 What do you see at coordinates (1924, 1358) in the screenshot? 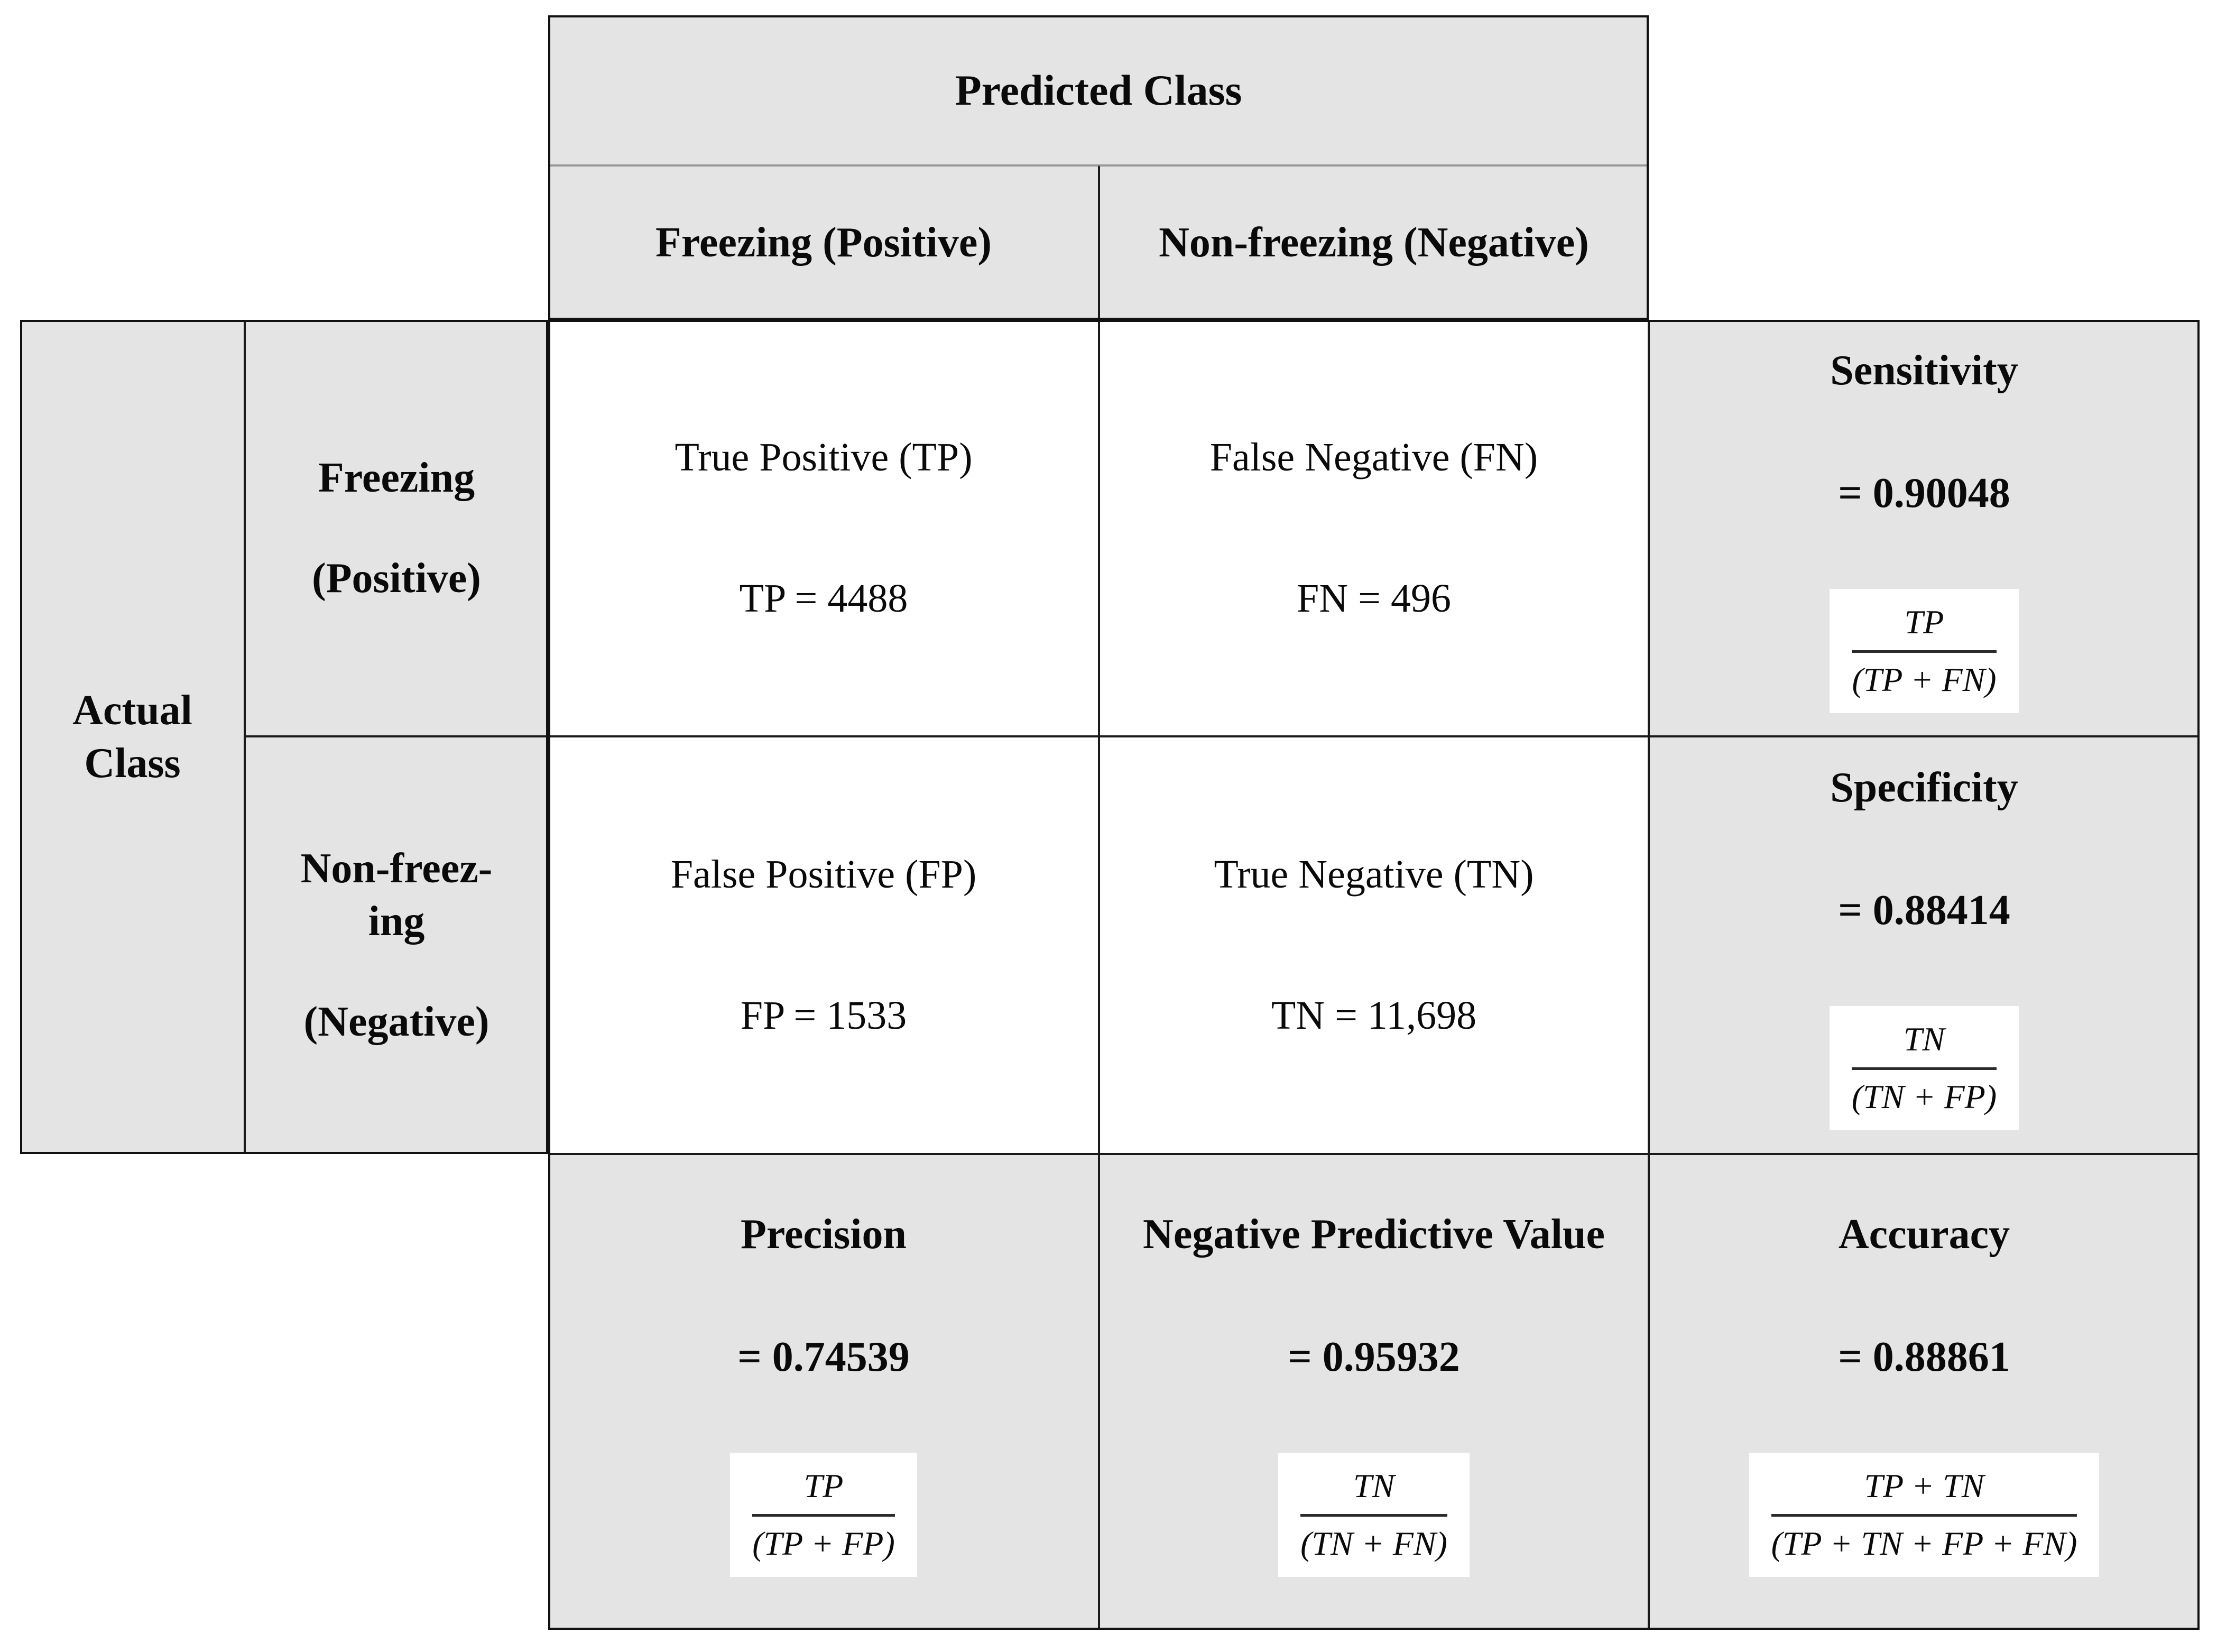
I see `accuracy-value: = 0.88861` at bounding box center [1924, 1358].